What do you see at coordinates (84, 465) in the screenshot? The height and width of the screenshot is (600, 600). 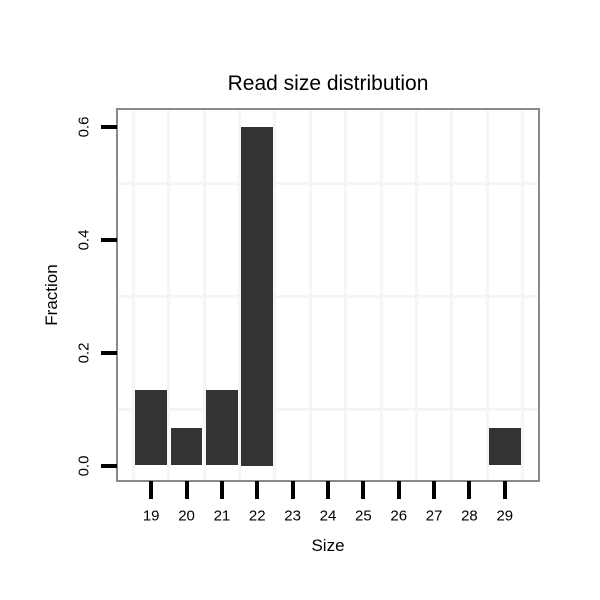 I see `y-tick-label: 0.0` at bounding box center [84, 465].